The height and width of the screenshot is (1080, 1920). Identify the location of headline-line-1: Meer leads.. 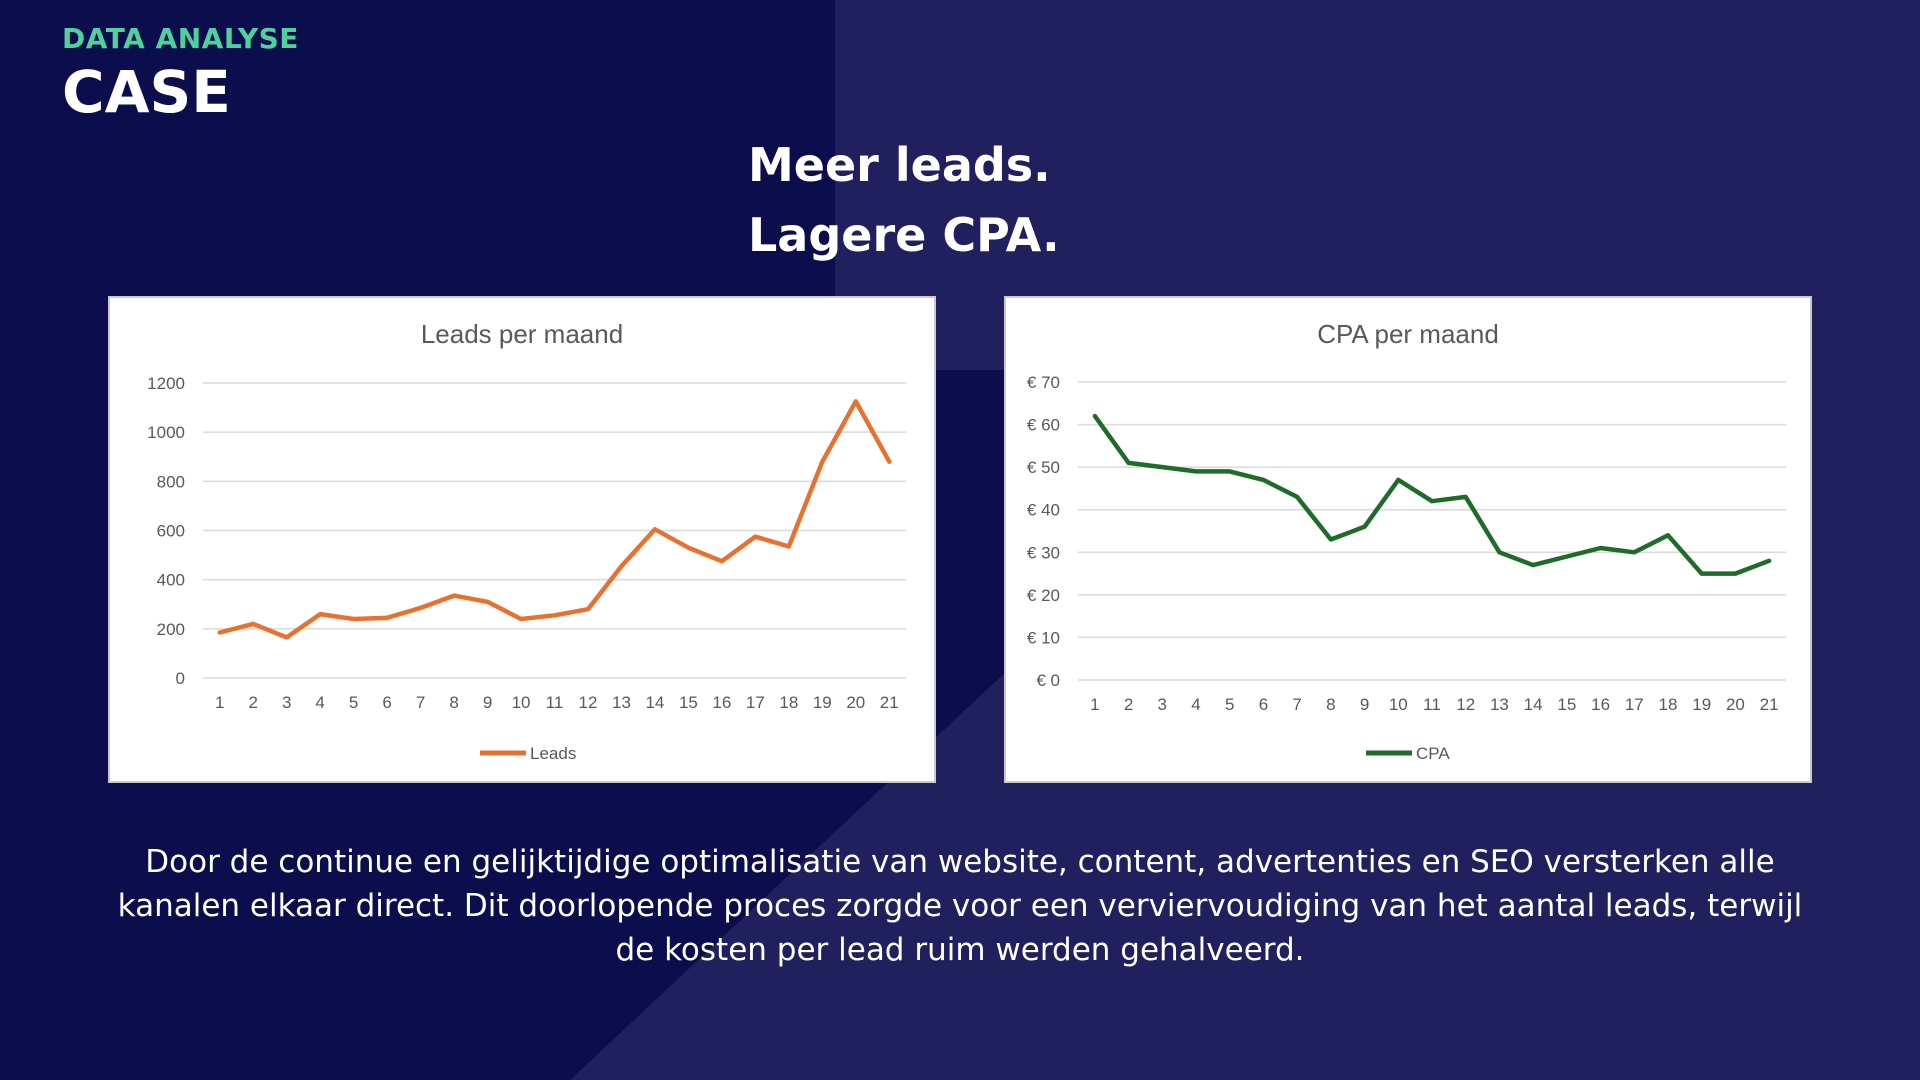
(899, 165).